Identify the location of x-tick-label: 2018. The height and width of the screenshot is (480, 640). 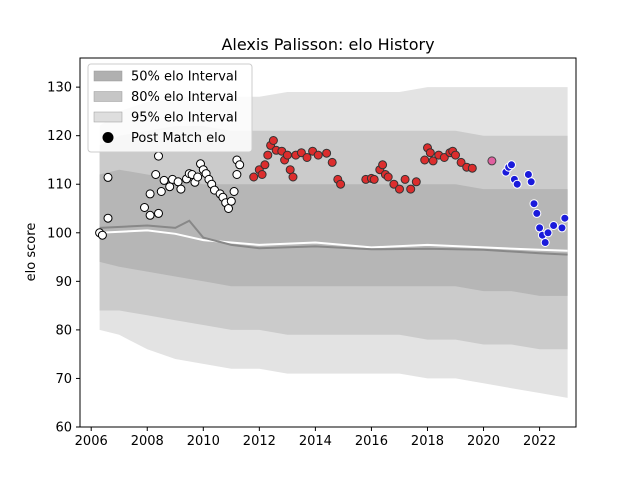
(427, 441).